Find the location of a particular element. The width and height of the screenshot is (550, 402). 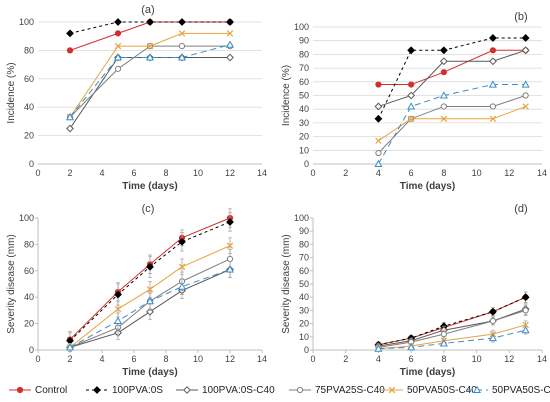

series-control is located at coordinates (150, 278).